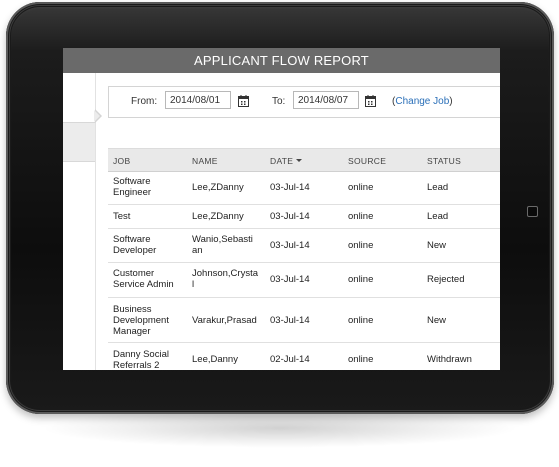  What do you see at coordinates (280, 428) in the screenshot?
I see `device-shadow` at bounding box center [280, 428].